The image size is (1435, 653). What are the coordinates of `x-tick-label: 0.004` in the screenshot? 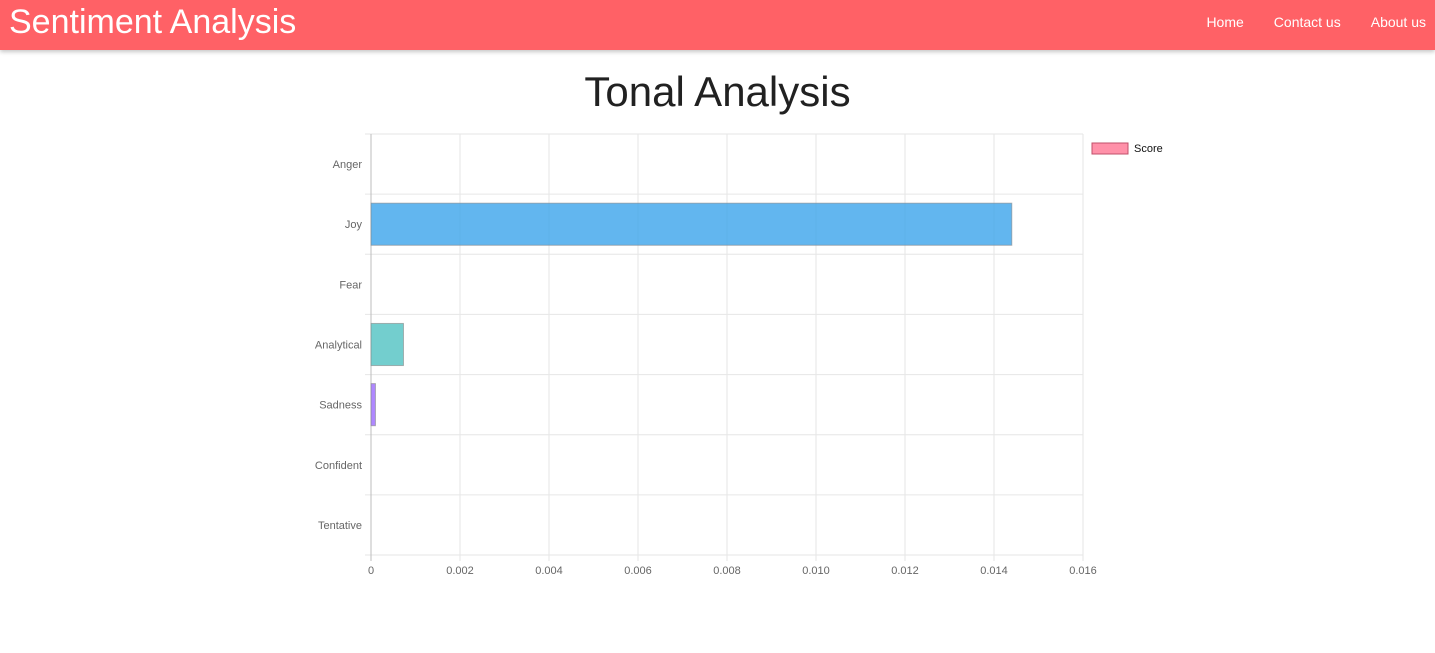 It's located at (549, 571).